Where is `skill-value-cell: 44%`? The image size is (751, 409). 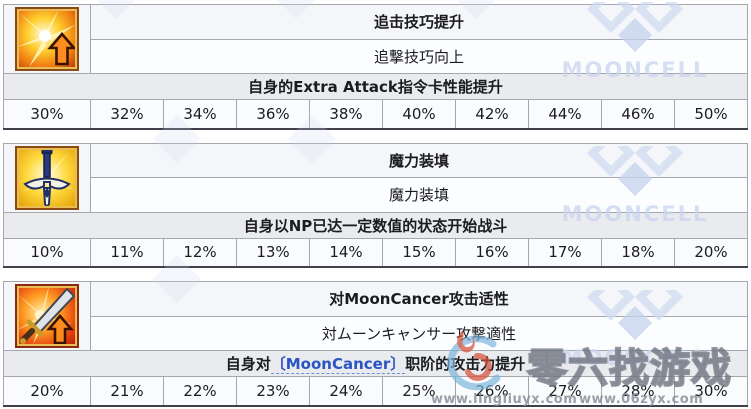 skill-value-cell: 44% is located at coordinates (565, 114).